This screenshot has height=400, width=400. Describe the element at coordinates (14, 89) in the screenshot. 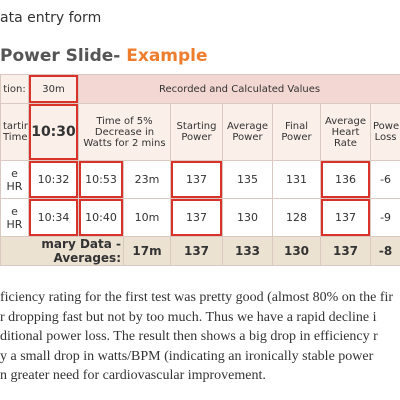

I see `cell: tion:` at that location.